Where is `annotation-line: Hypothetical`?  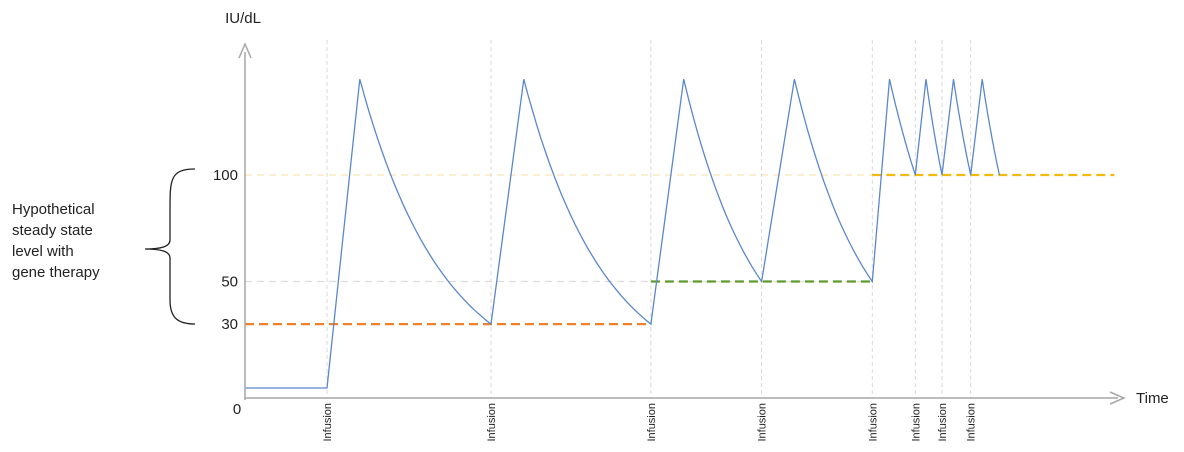
annotation-line: Hypothetical is located at coordinates (53, 209).